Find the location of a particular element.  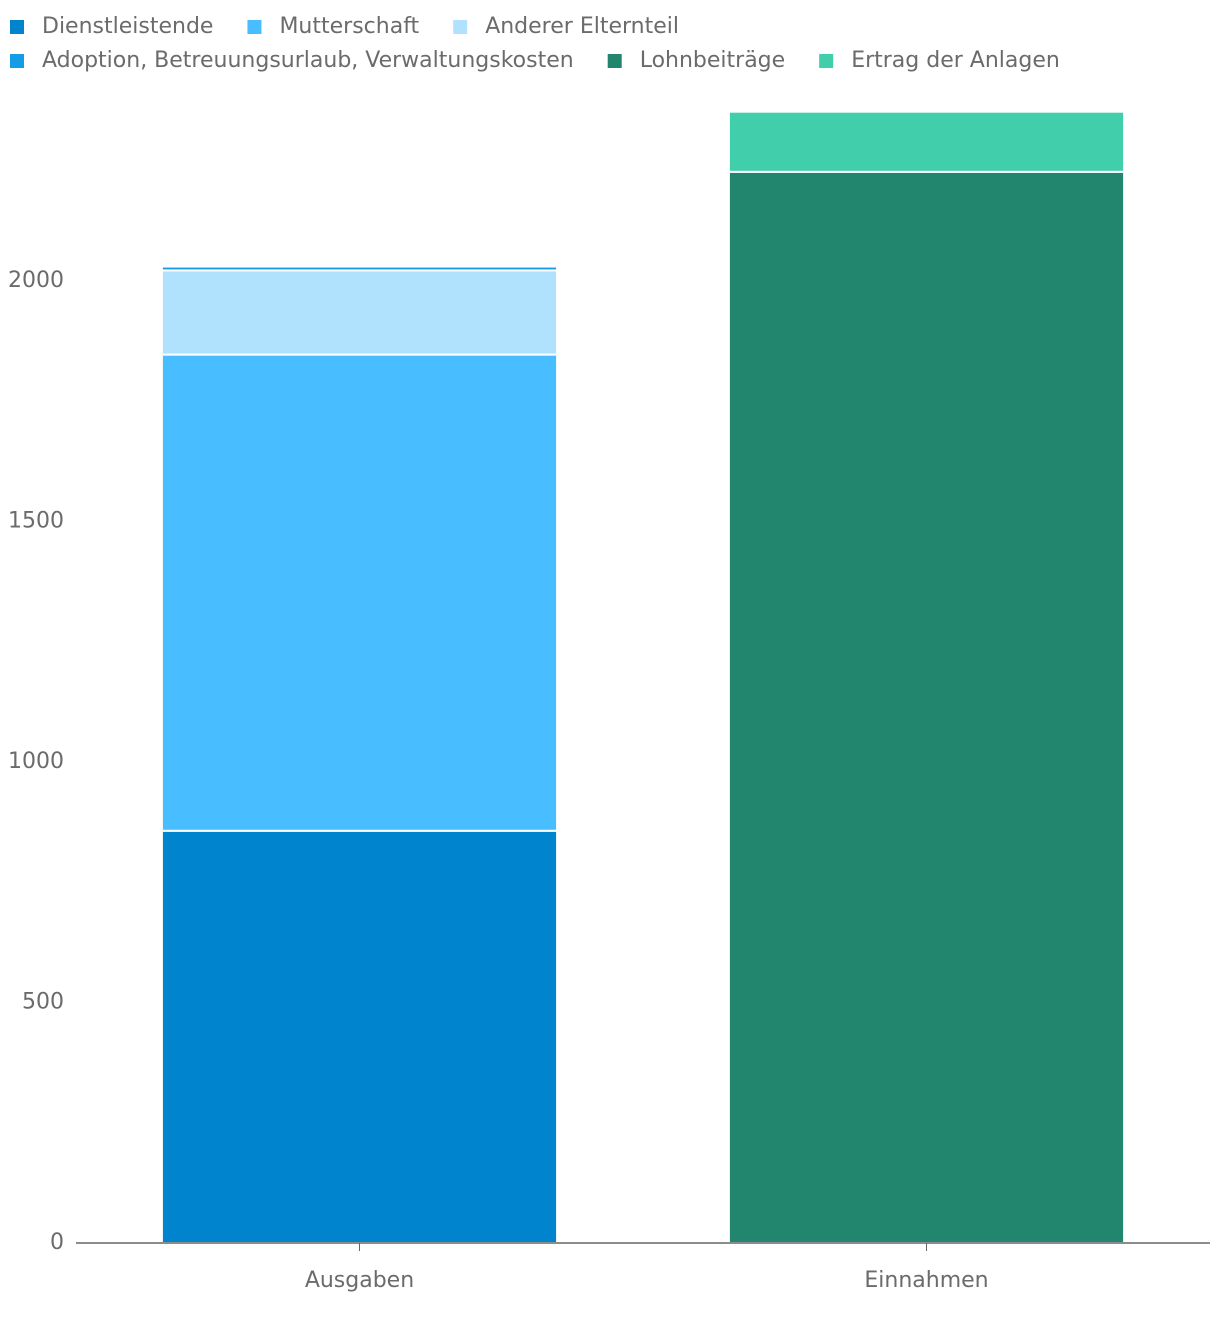

y-tick-label: 1500 is located at coordinates (36, 521).